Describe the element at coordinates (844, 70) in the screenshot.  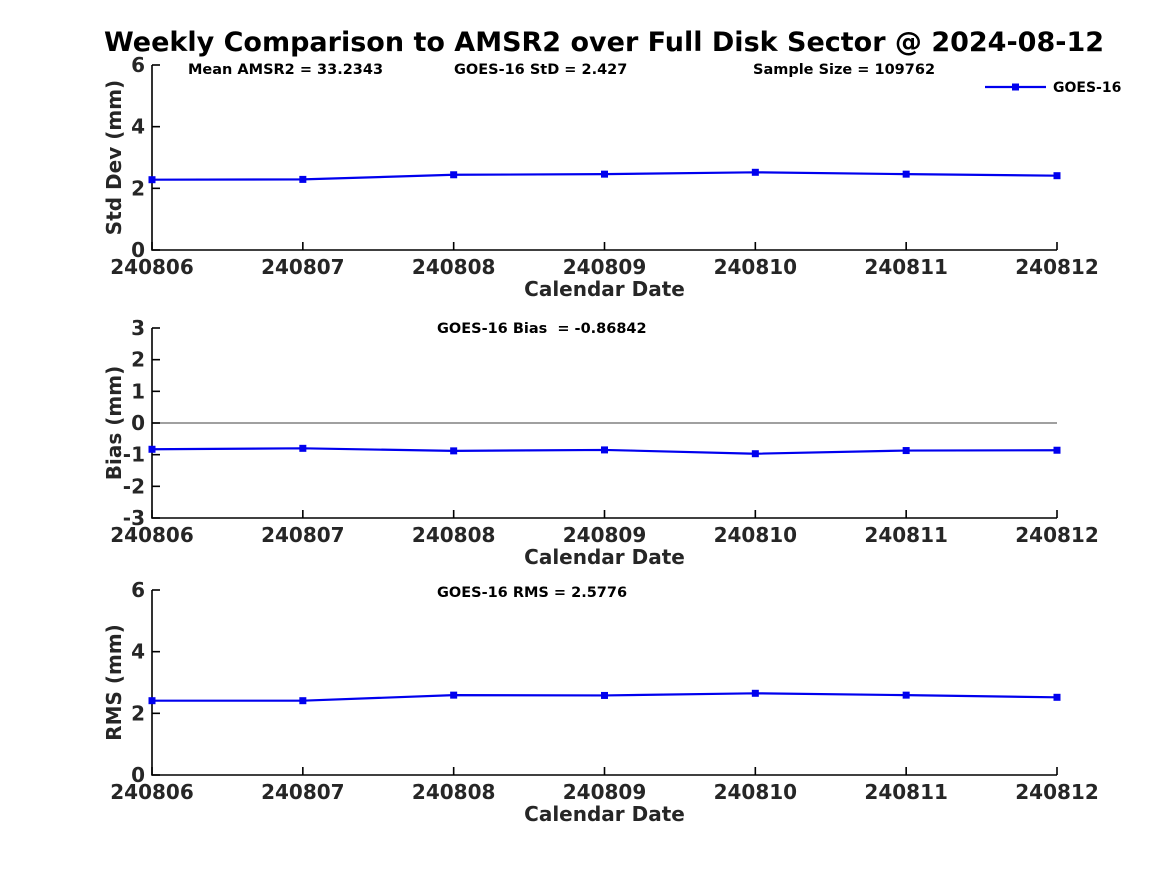
I see `stat-annotation: Sample Size = 109762` at that location.